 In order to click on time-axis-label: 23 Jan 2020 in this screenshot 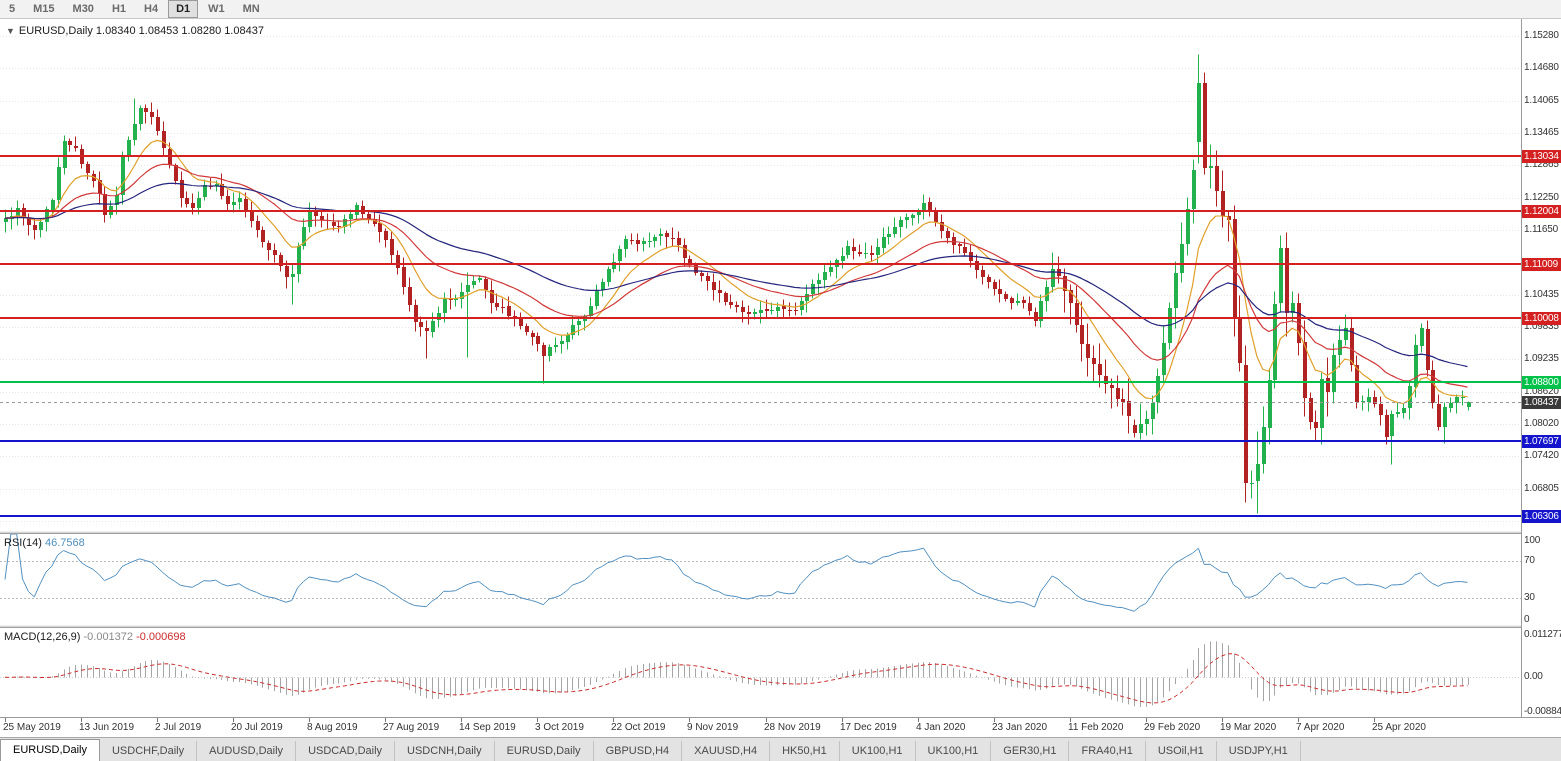, I will do `click(1020, 727)`.